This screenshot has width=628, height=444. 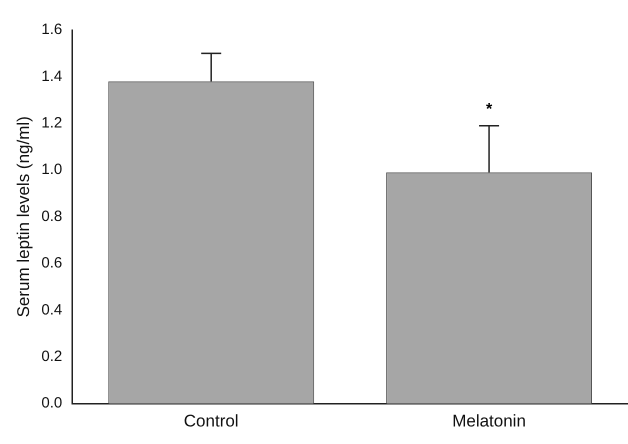 I want to click on y-tick-label: 0.0, so click(x=51, y=403).